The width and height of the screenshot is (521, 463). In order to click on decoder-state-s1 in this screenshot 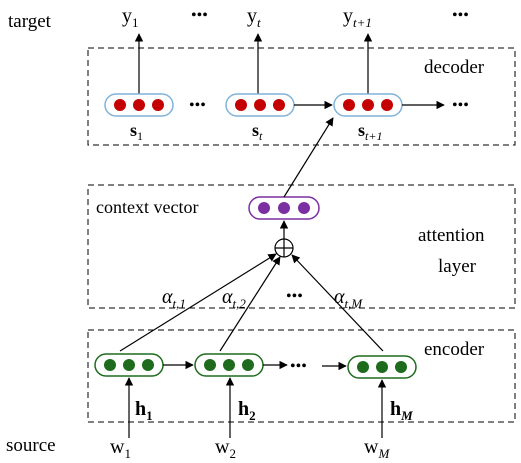, I will do `click(139, 105)`.